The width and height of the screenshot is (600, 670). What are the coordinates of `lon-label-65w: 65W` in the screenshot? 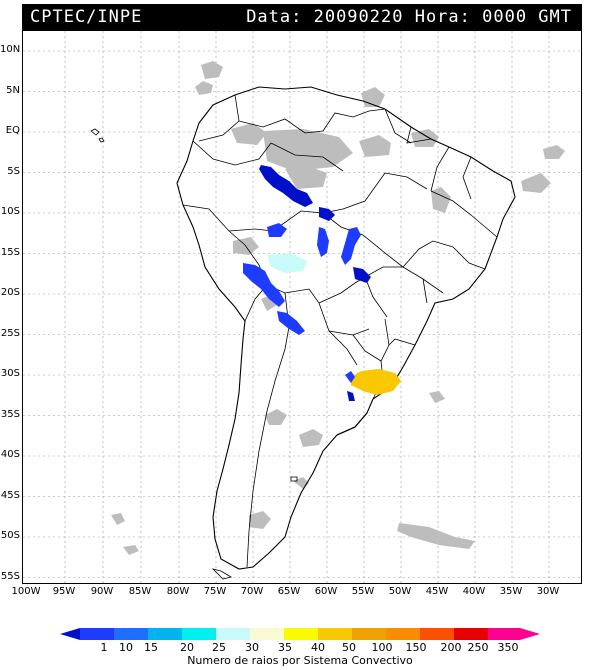 It's located at (289, 591).